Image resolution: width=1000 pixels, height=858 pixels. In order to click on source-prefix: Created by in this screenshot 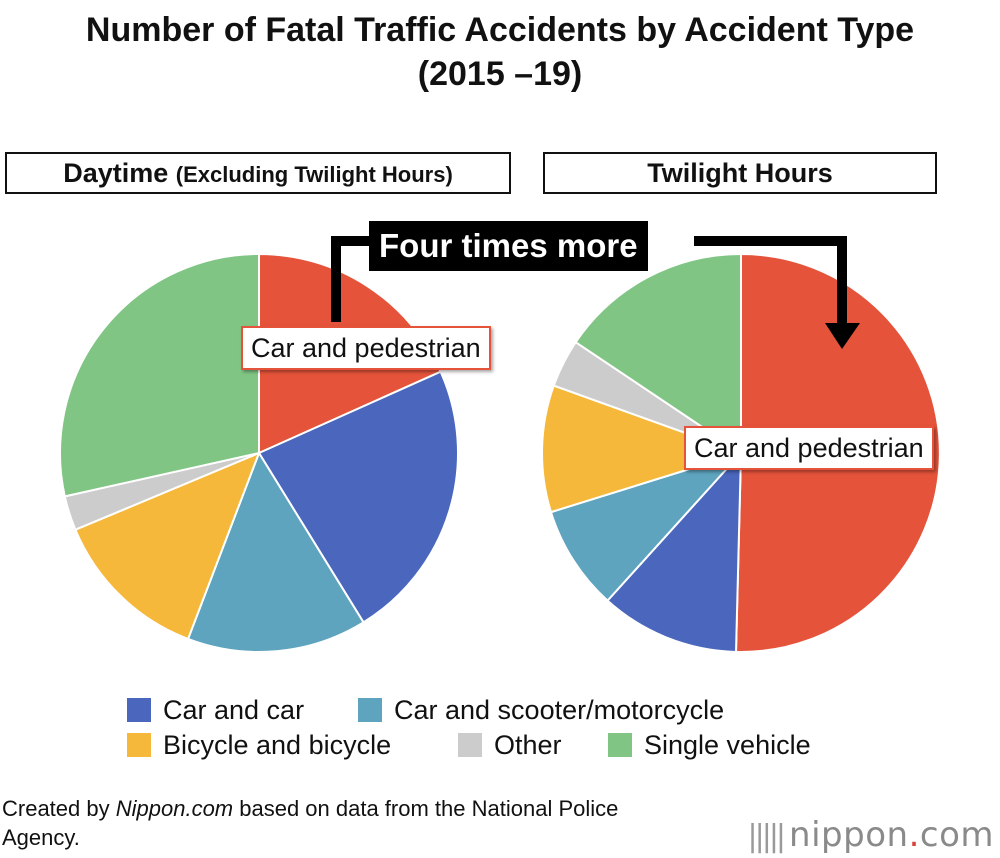, I will do `click(59, 808)`.